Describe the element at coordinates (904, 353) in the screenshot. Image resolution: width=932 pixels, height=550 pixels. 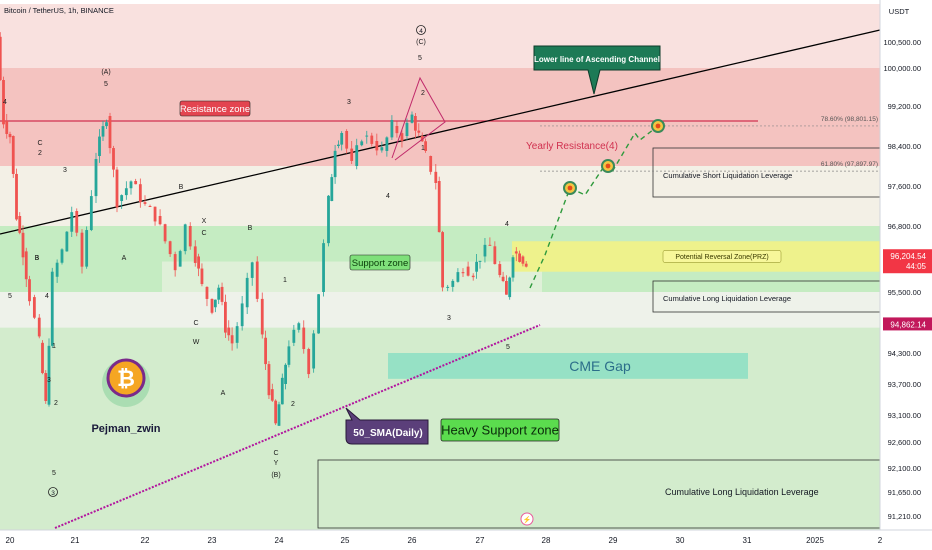
I see `y-tick-label: 94,300.00` at that location.